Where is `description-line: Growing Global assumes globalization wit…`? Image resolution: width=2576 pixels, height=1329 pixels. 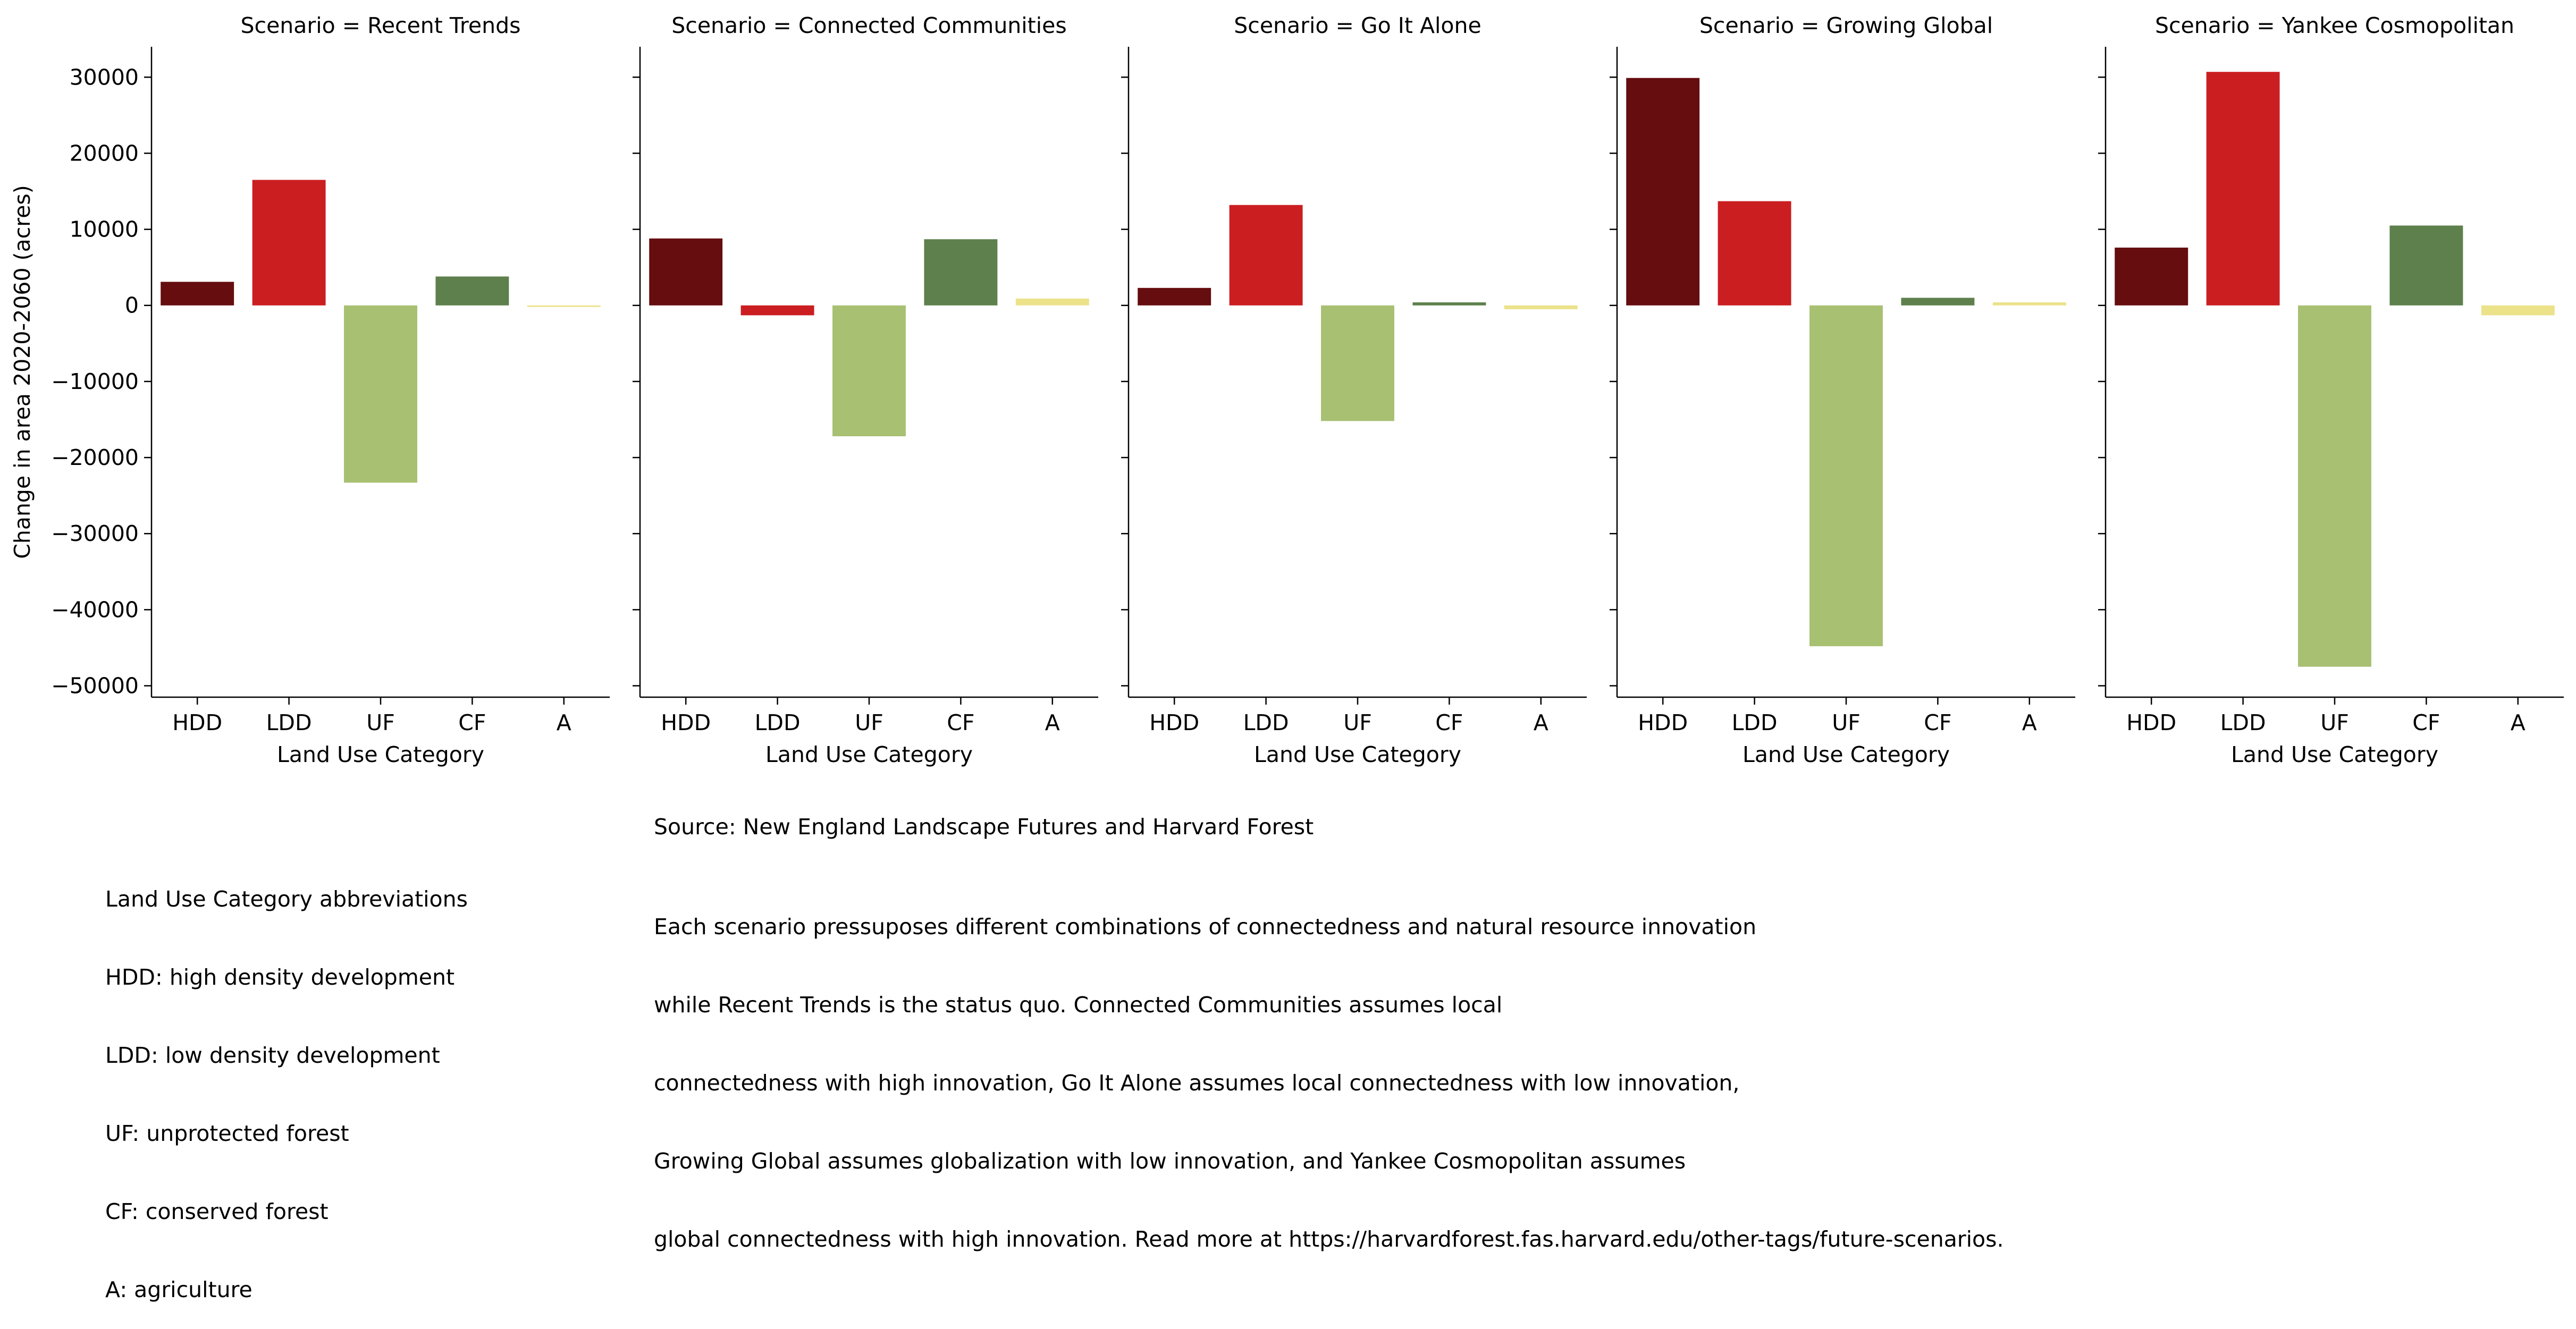 description-line: Growing Global assumes globalization wit… is located at coordinates (1170, 1161).